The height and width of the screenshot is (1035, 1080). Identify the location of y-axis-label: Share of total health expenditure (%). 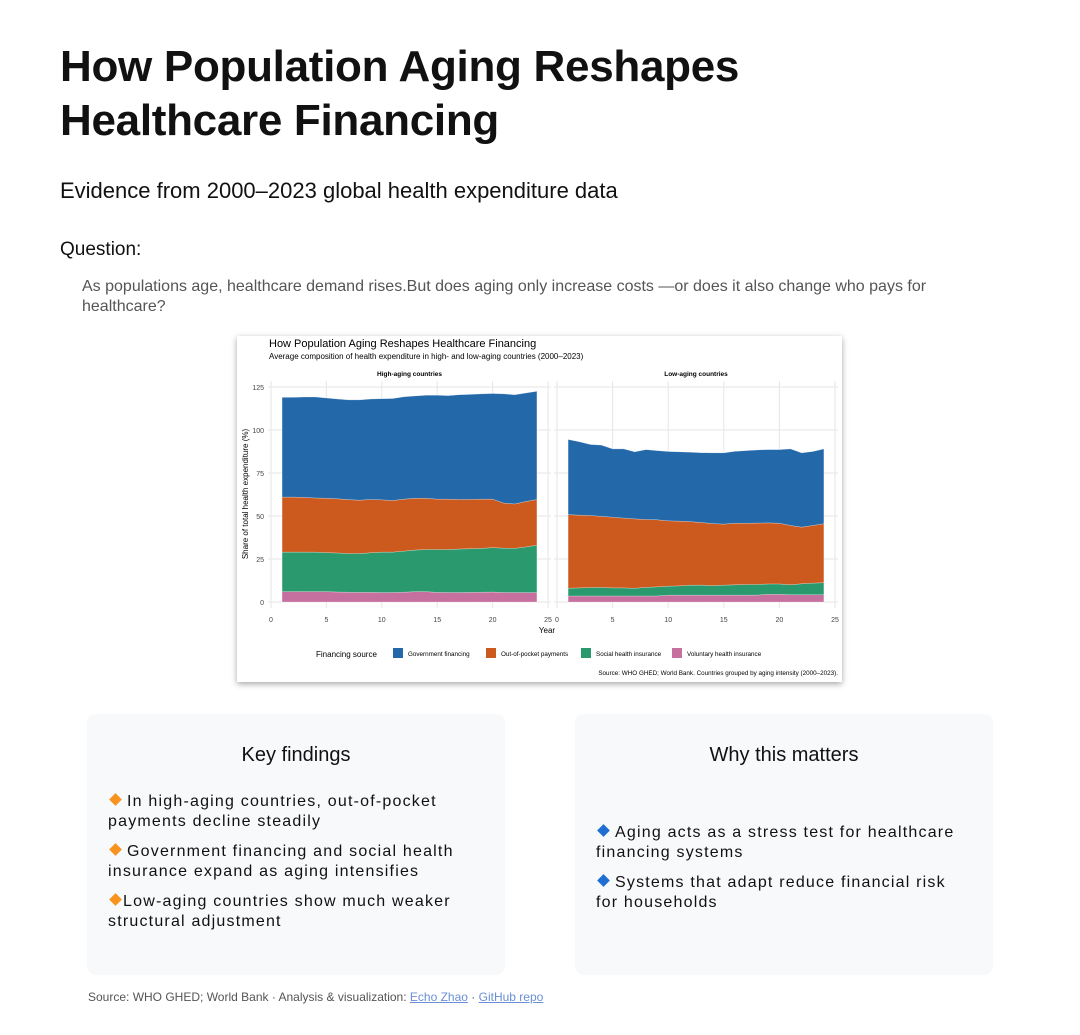
(245, 494).